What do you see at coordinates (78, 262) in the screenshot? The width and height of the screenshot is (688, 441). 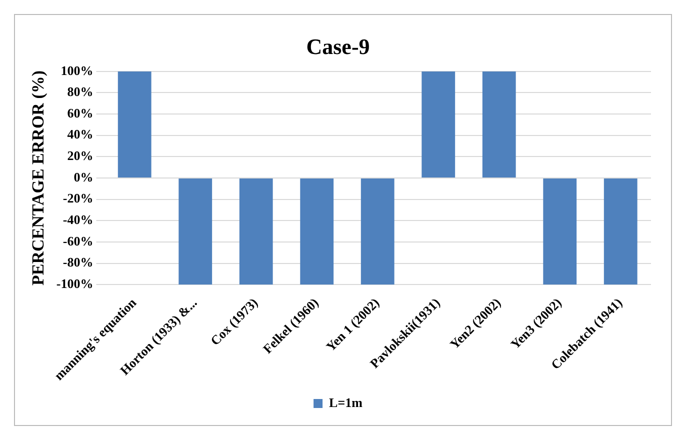 I see `y-tick-label: -80%` at bounding box center [78, 262].